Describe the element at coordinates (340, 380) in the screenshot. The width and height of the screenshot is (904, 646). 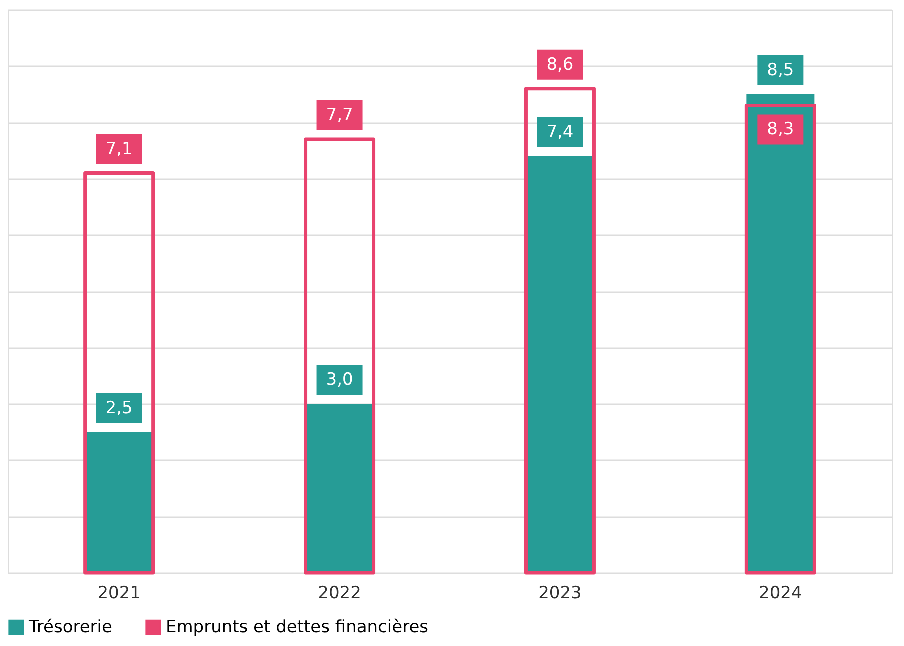
I see `data-label: 3,0` at that location.